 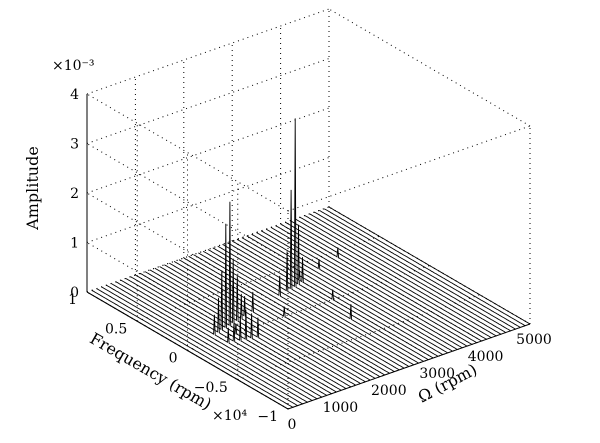 I want to click on y-tick-label: 0.5, so click(x=116, y=329).